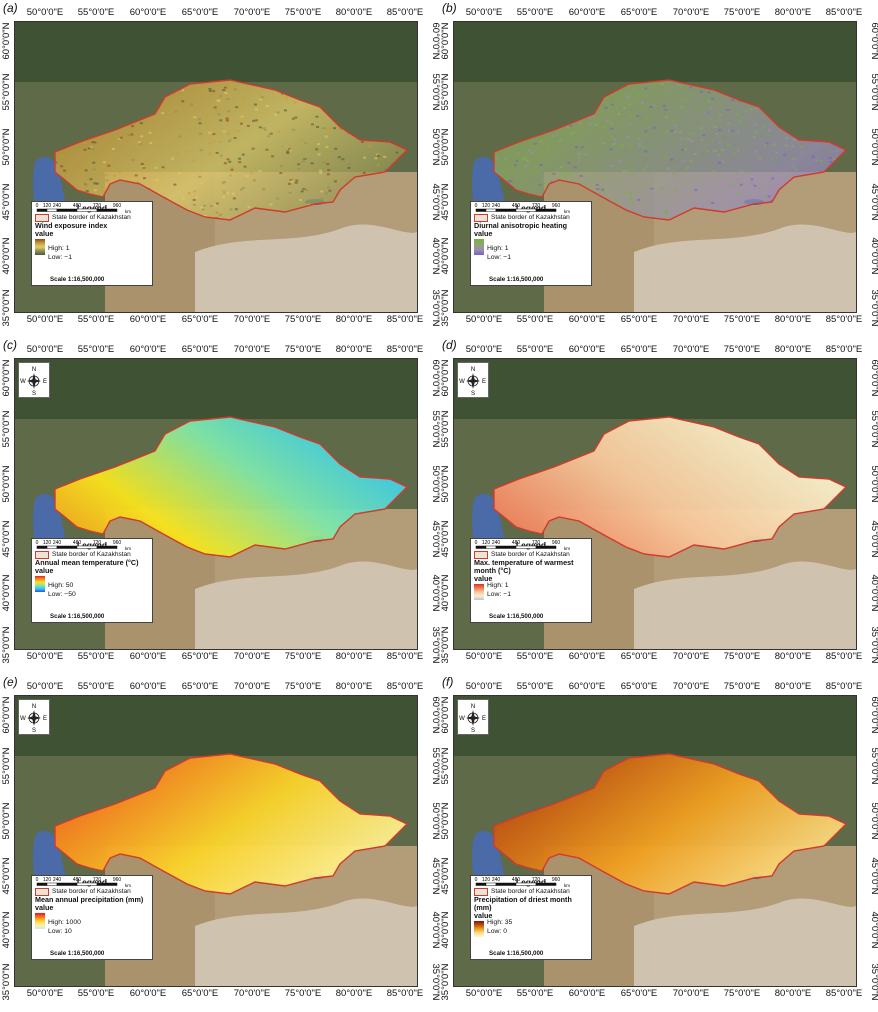  Describe the element at coordinates (655, 52) in the screenshot. I see `forest-north-band` at that location.